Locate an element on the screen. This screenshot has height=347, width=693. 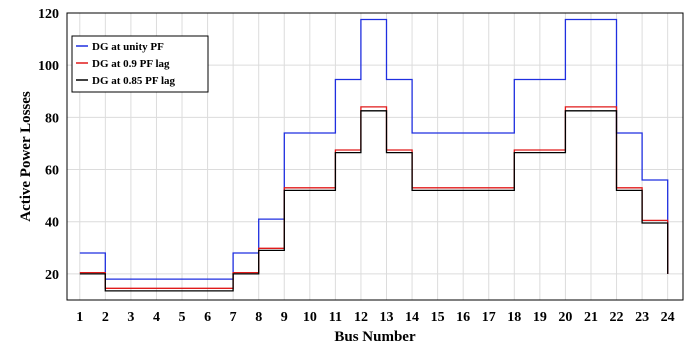
y-tick-label: 80 is located at coordinates (52, 118).